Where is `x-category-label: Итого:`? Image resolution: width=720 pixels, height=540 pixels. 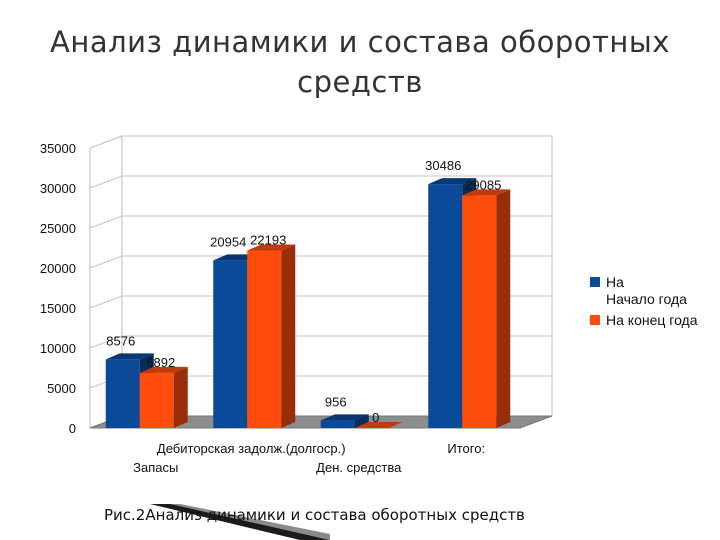
x-category-label: Итого: is located at coordinates (466, 448).